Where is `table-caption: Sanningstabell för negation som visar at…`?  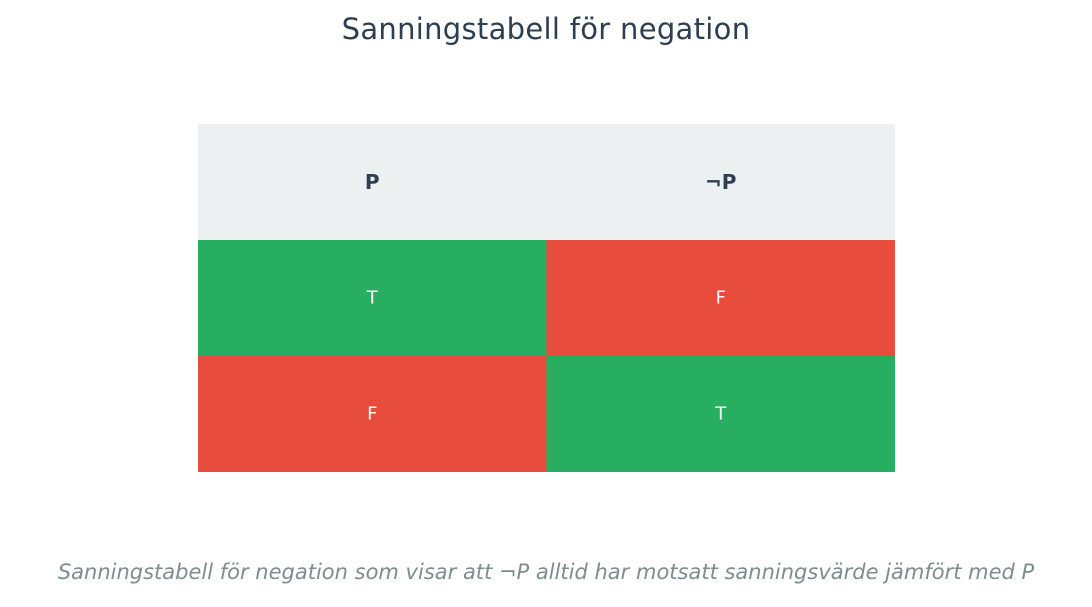
table-caption: Sanningstabell för negation som visar at… is located at coordinates (546, 572).